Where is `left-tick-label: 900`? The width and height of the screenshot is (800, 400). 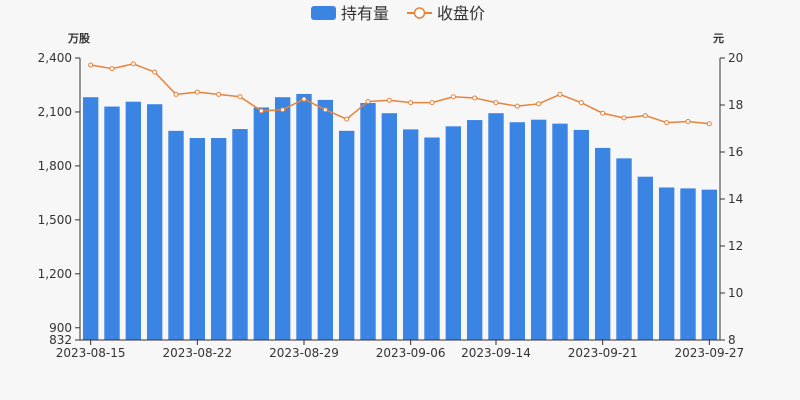 left-tick-label: 900 is located at coordinates (60, 328).